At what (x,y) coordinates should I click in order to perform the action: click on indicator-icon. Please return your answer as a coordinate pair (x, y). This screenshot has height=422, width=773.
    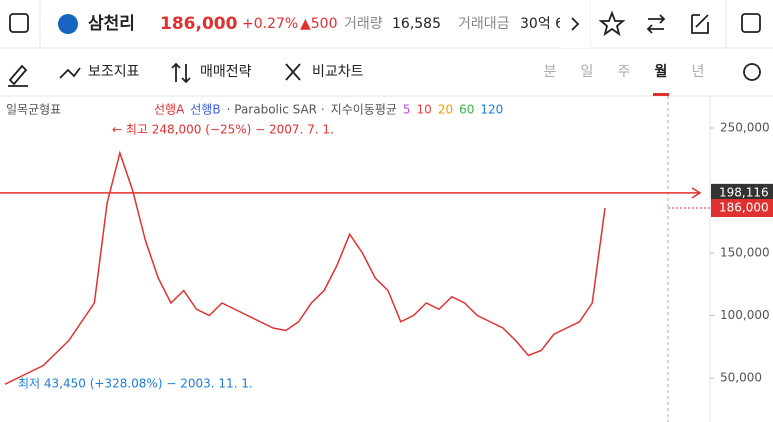
    Looking at the image, I should click on (70, 73).